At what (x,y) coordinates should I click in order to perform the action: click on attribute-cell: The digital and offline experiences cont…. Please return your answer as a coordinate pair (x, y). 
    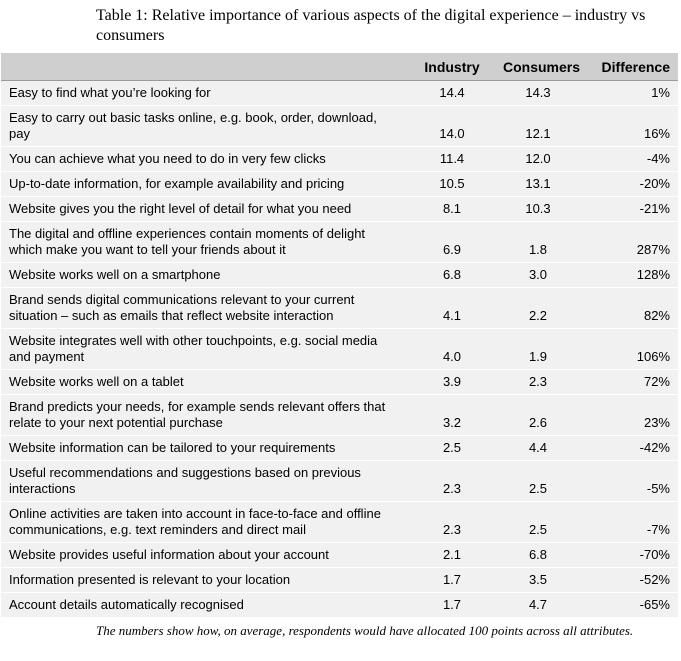
    Looking at the image, I should click on (205, 242).